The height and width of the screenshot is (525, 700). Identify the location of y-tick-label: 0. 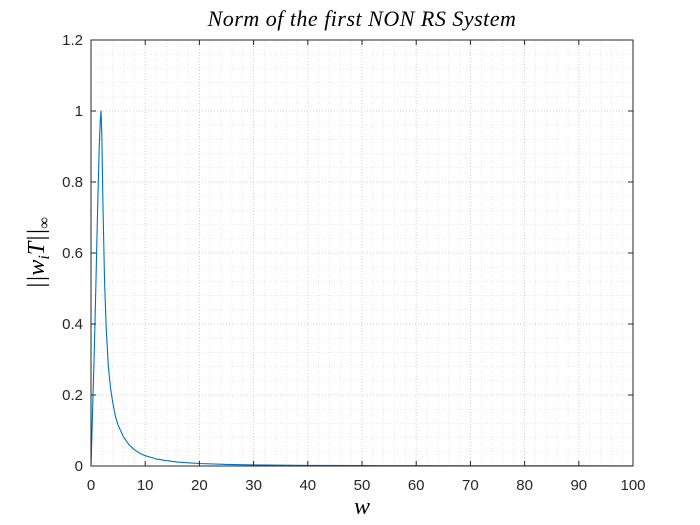
(79, 466).